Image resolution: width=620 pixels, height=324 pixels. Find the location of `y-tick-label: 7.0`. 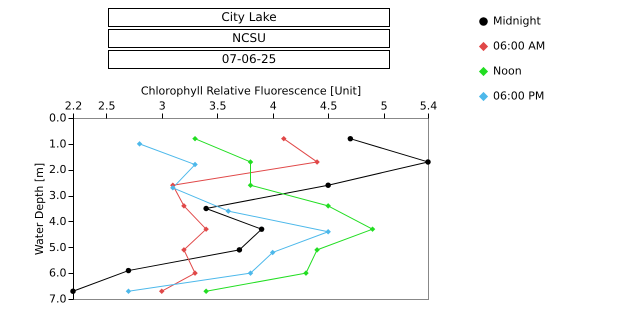

y-tick-label: 7.0 is located at coordinates (57, 299).